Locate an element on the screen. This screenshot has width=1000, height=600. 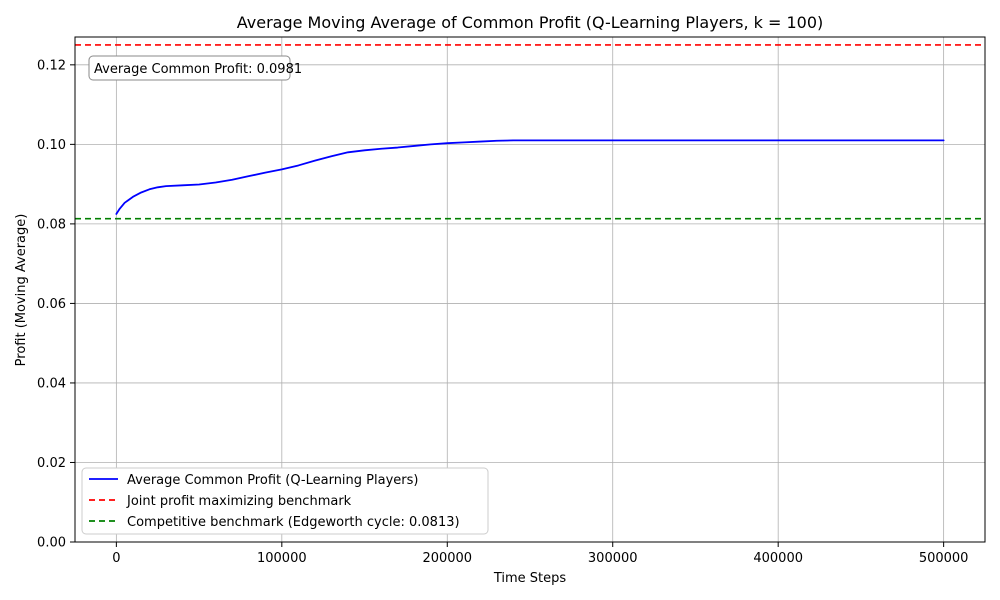
legend-label-joint-profit-benchmark: Joint profit maximizing benchmark is located at coordinates (239, 501).